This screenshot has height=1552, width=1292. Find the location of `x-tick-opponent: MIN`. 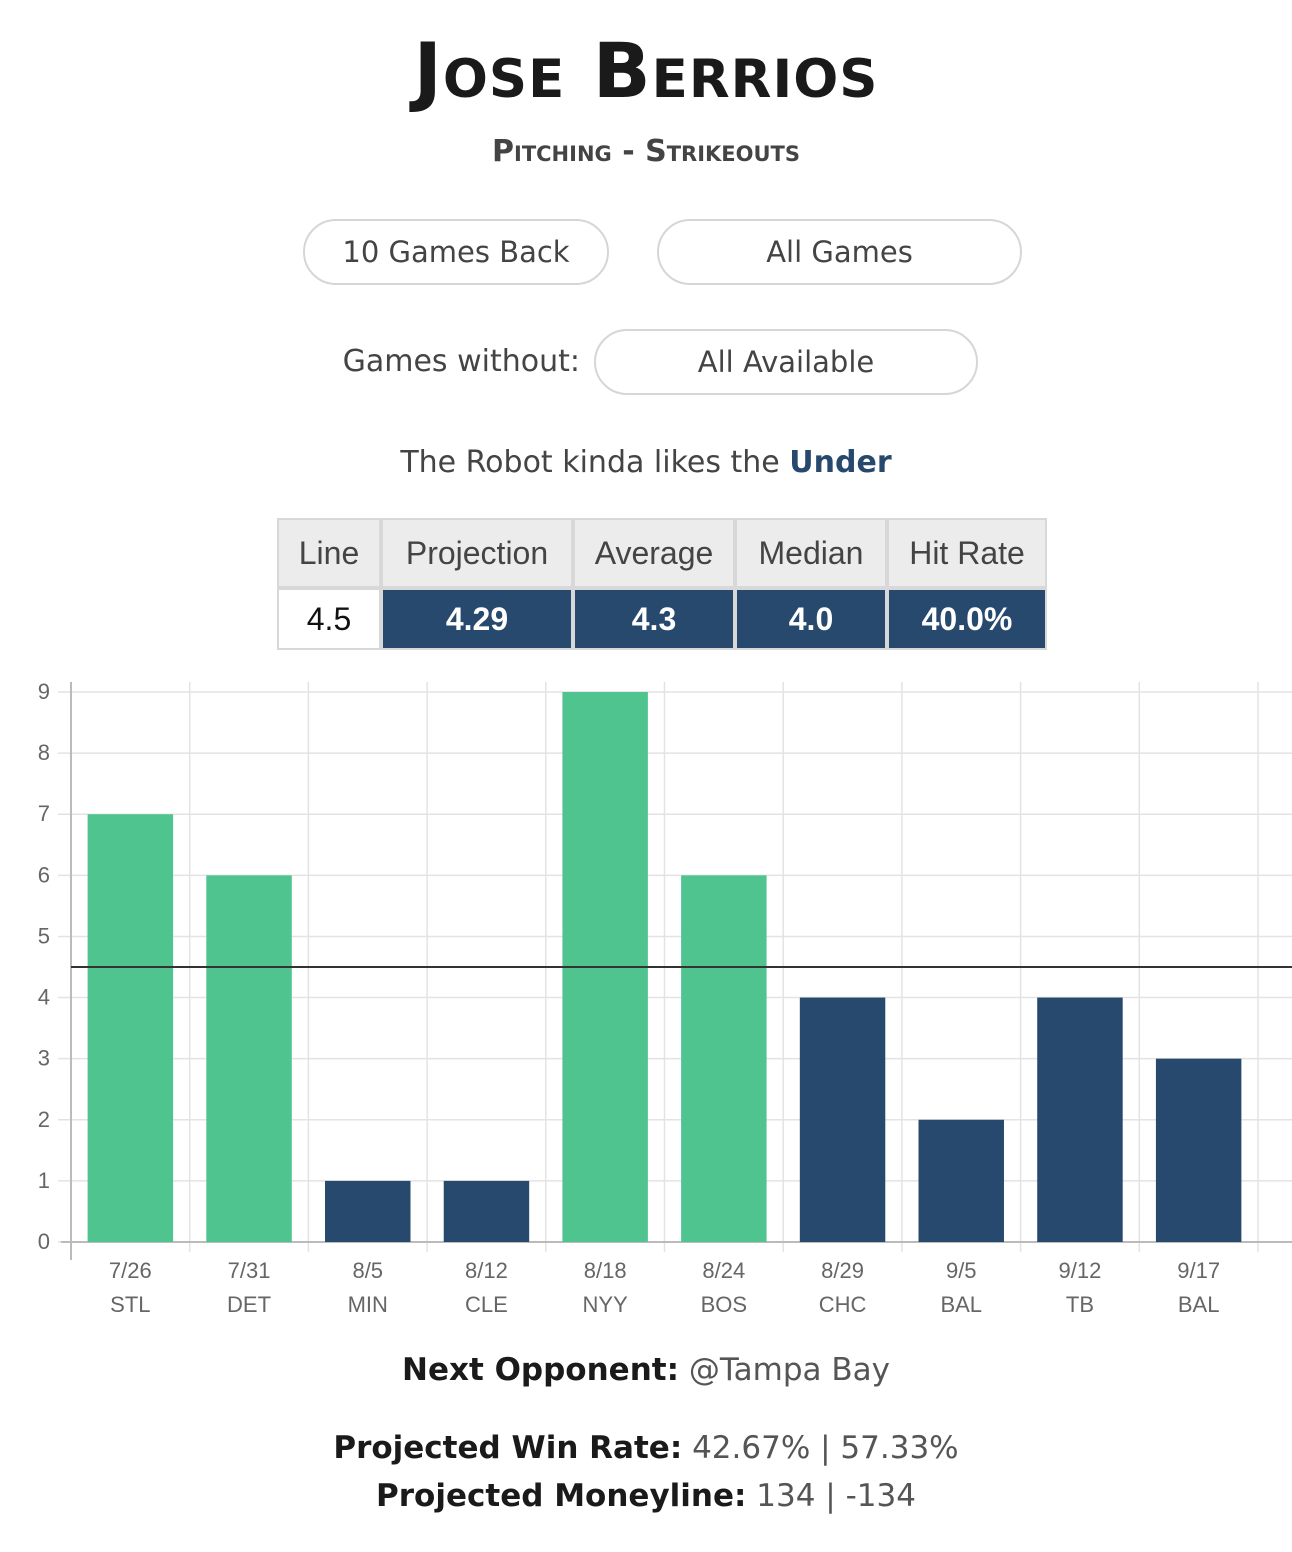

x-tick-opponent: MIN is located at coordinates (368, 1304).